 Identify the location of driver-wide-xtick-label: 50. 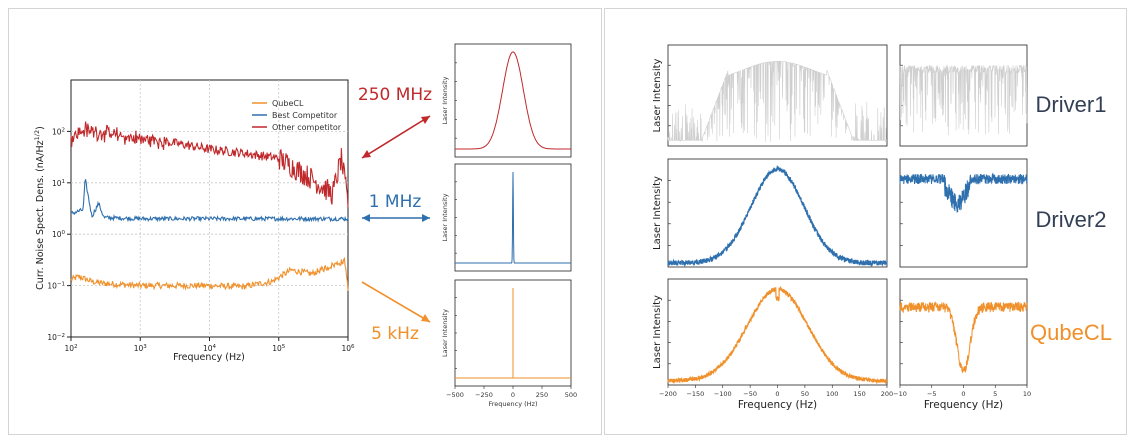
(805, 394).